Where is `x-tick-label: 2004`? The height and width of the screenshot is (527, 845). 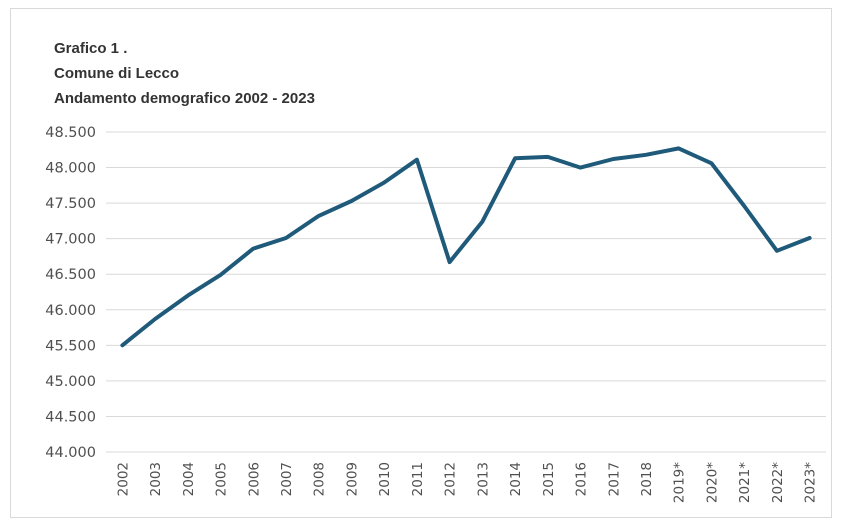
x-tick-label: 2004 is located at coordinates (189, 479).